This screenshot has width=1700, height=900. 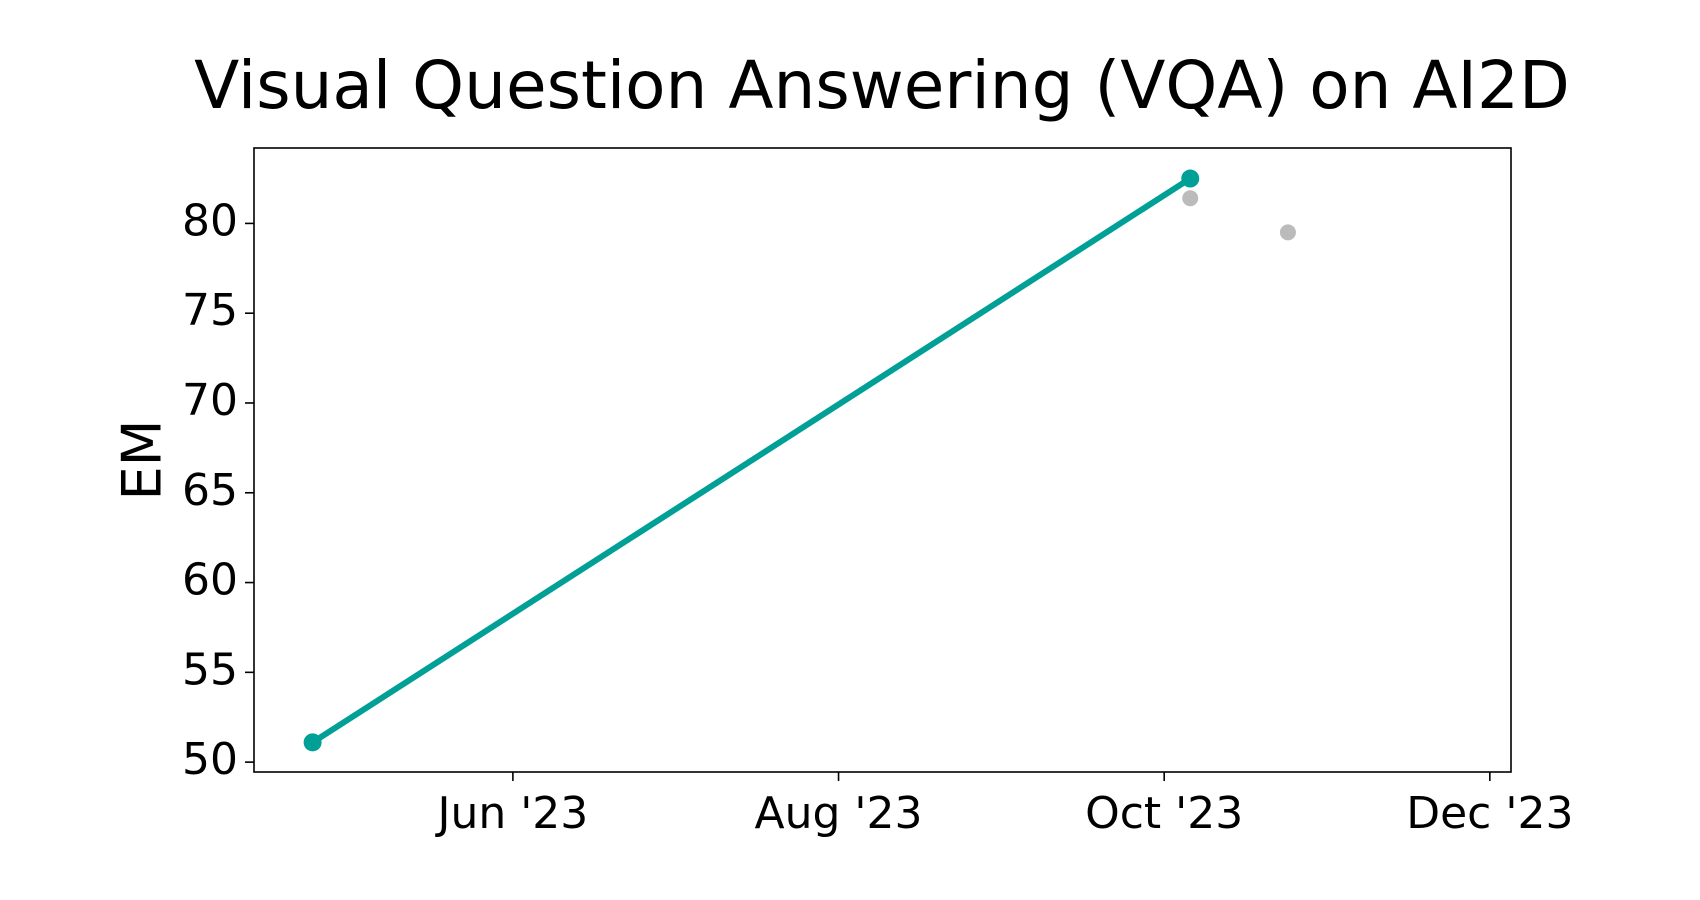 I want to click on y-tick-label: 75, so click(x=210, y=310).